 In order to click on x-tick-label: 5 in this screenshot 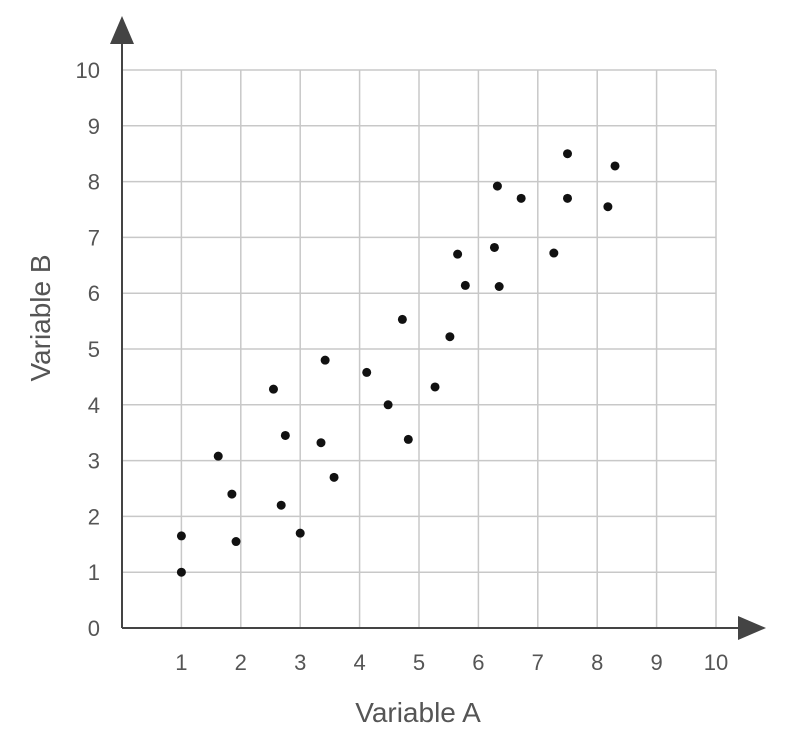, I will do `click(419, 662)`.